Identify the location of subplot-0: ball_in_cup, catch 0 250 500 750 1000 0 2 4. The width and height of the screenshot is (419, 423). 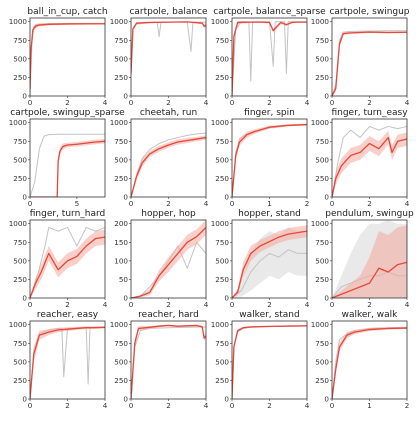
(58, 57).